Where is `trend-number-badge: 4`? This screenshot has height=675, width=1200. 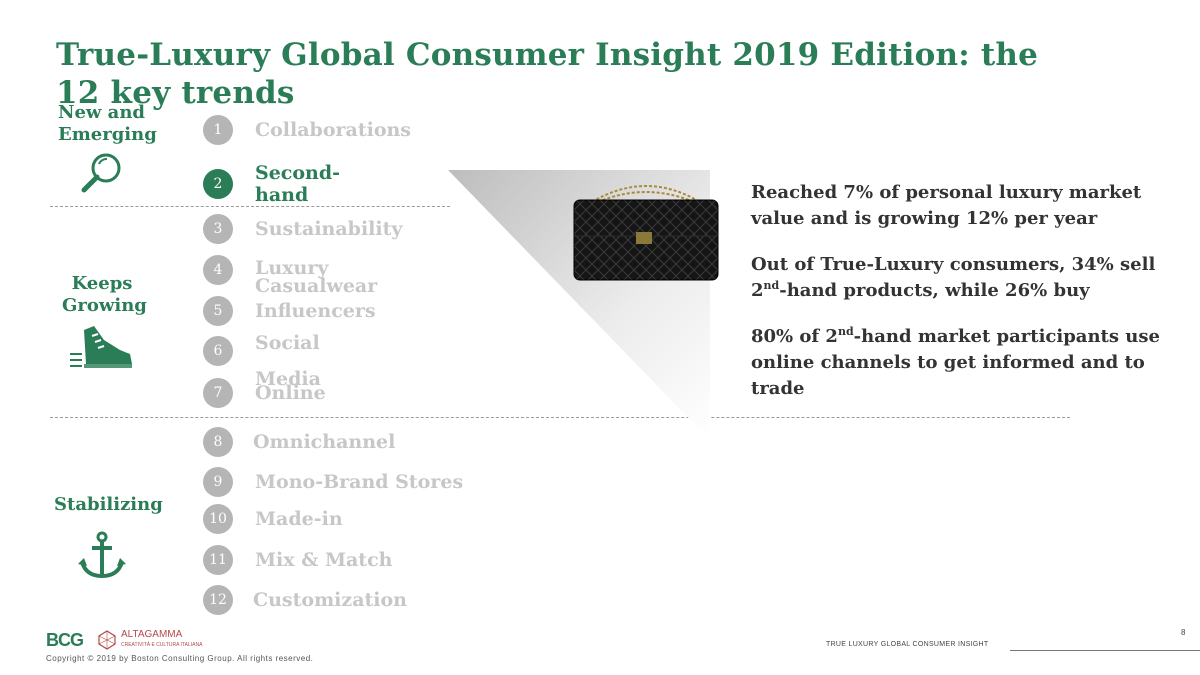 trend-number-badge: 4 is located at coordinates (218, 270).